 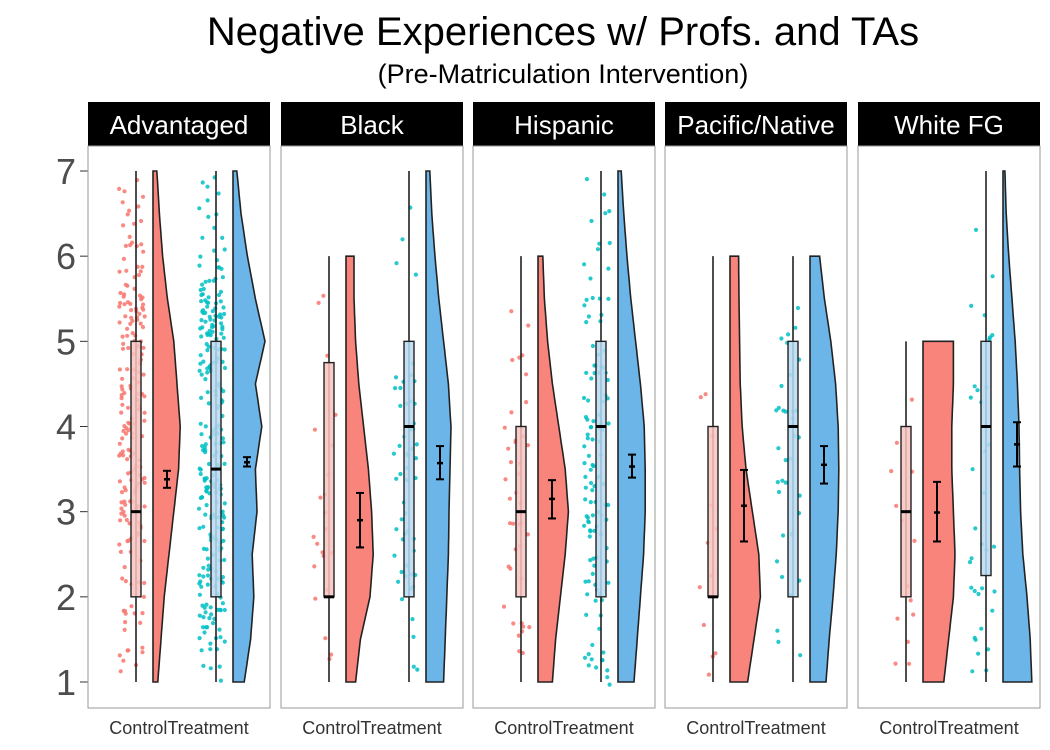 What do you see at coordinates (948, 728) in the screenshot?
I see `x-tick-labels: ControlTreatment` at bounding box center [948, 728].